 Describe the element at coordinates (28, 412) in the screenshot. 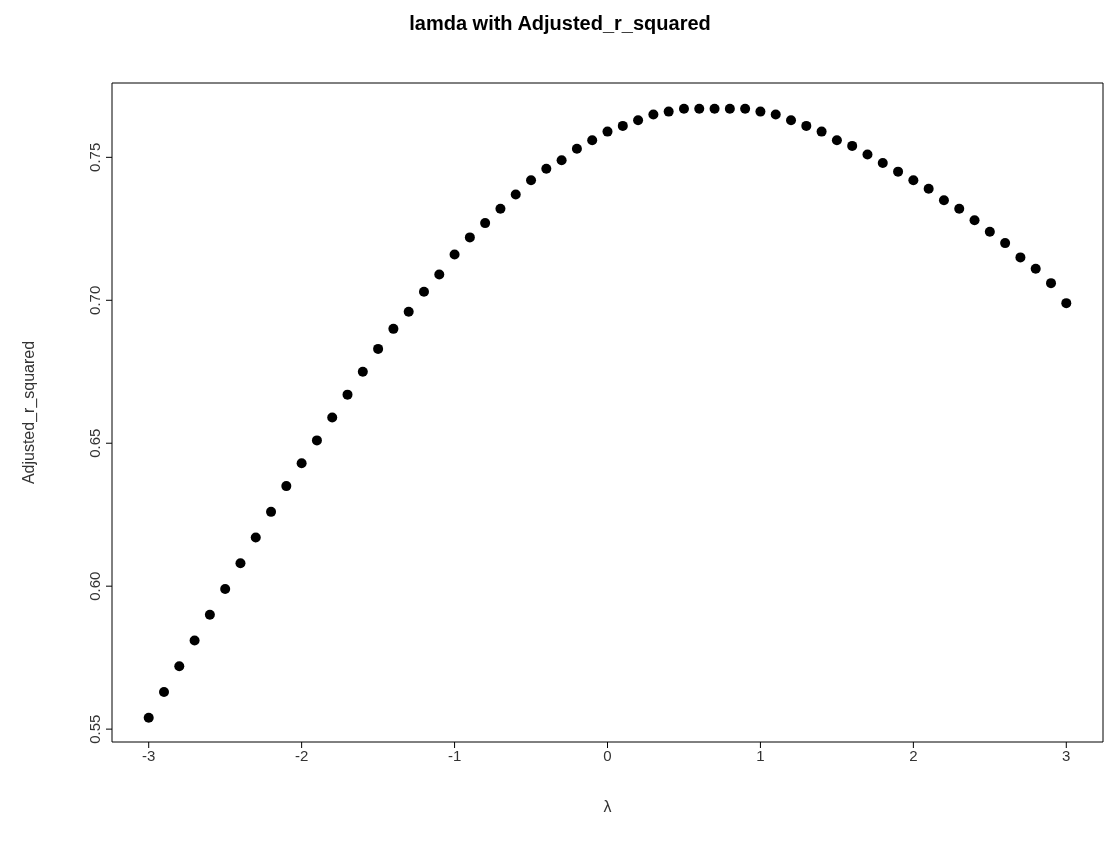

I see `y-axis-title: Adjusted_r_squared` at that location.